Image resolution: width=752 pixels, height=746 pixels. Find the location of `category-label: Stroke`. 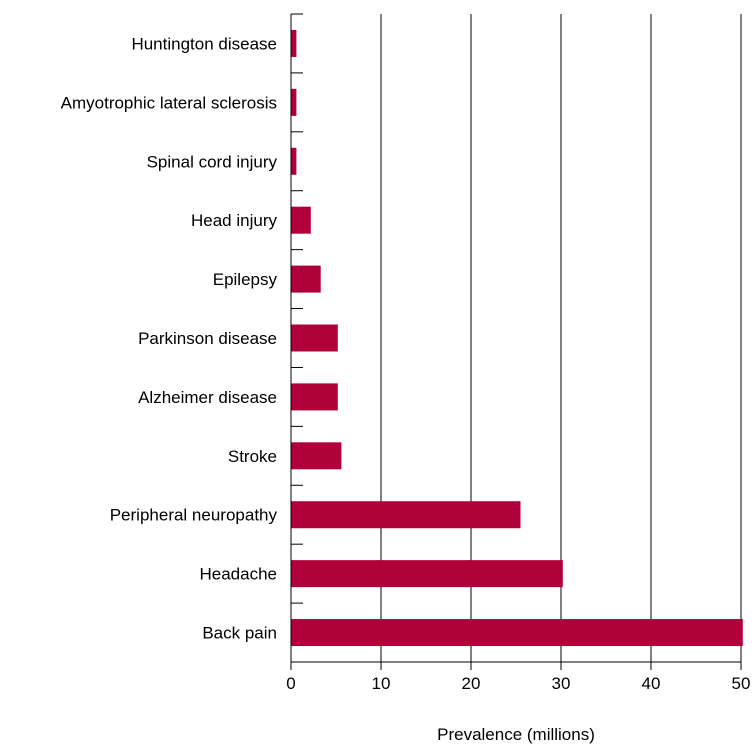

category-label: Stroke is located at coordinates (252, 456).